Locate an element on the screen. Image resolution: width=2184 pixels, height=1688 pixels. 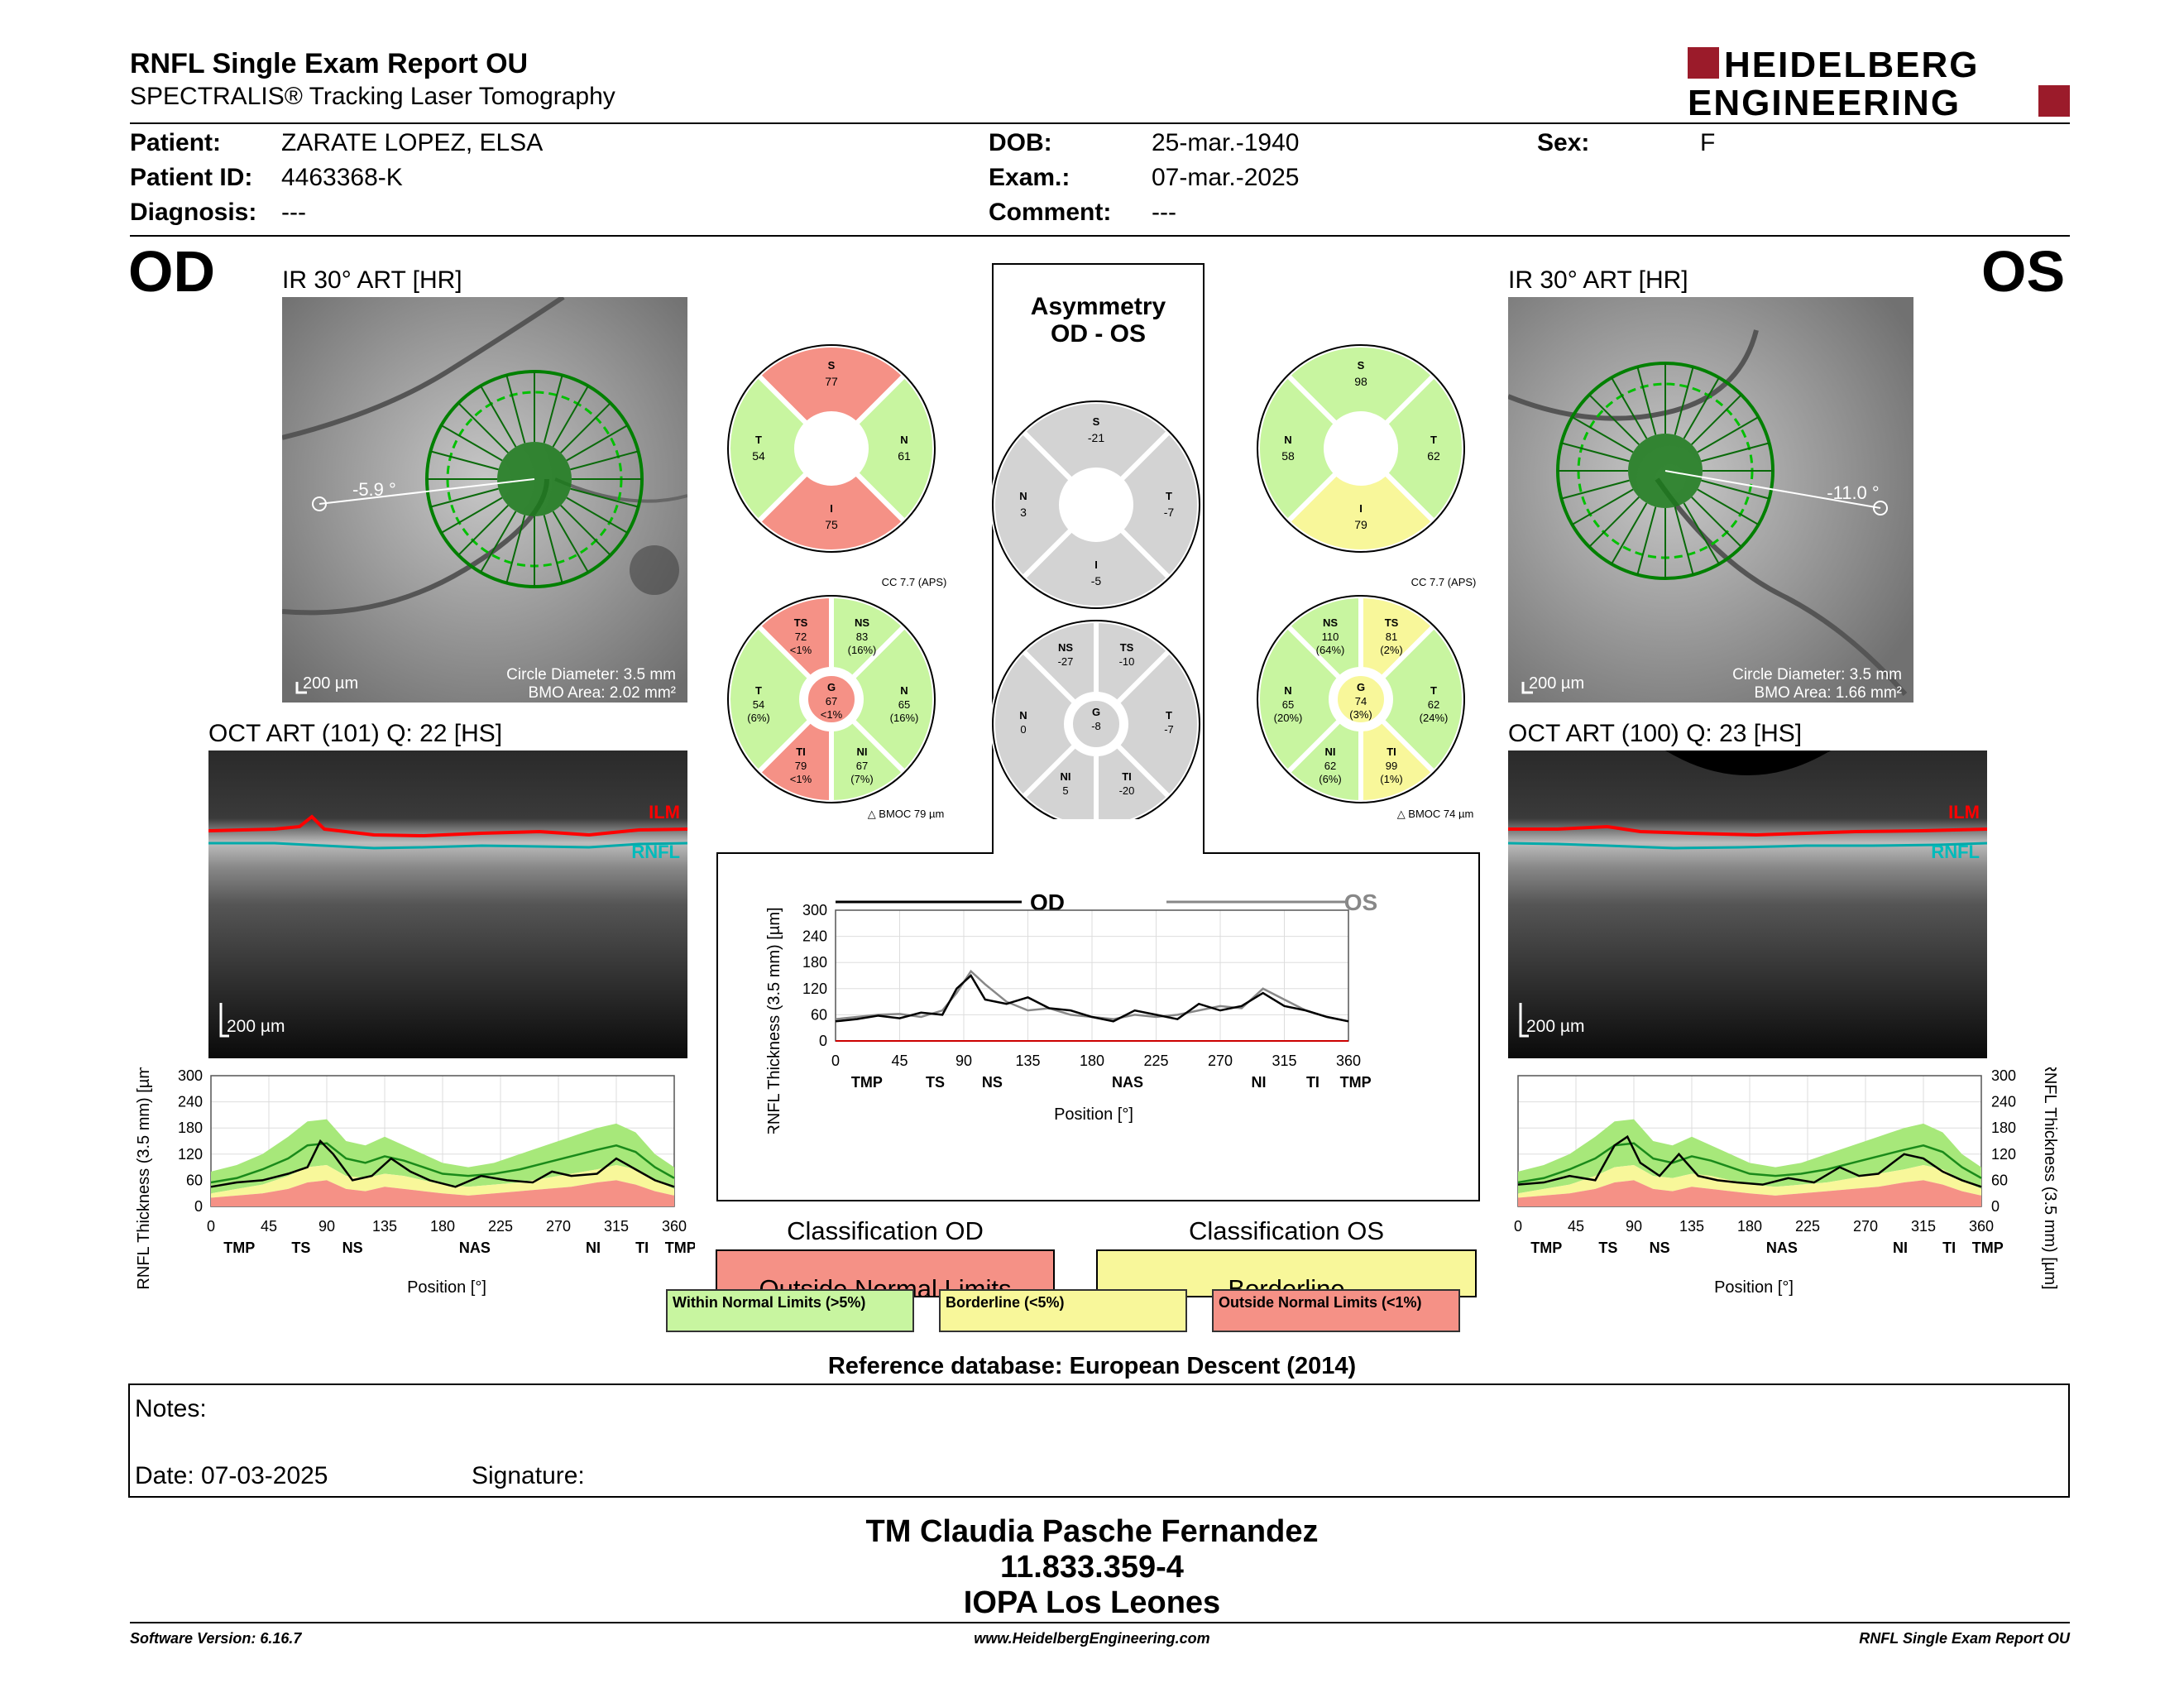
od-chart-ytick: 60 is located at coordinates (194, 1180).